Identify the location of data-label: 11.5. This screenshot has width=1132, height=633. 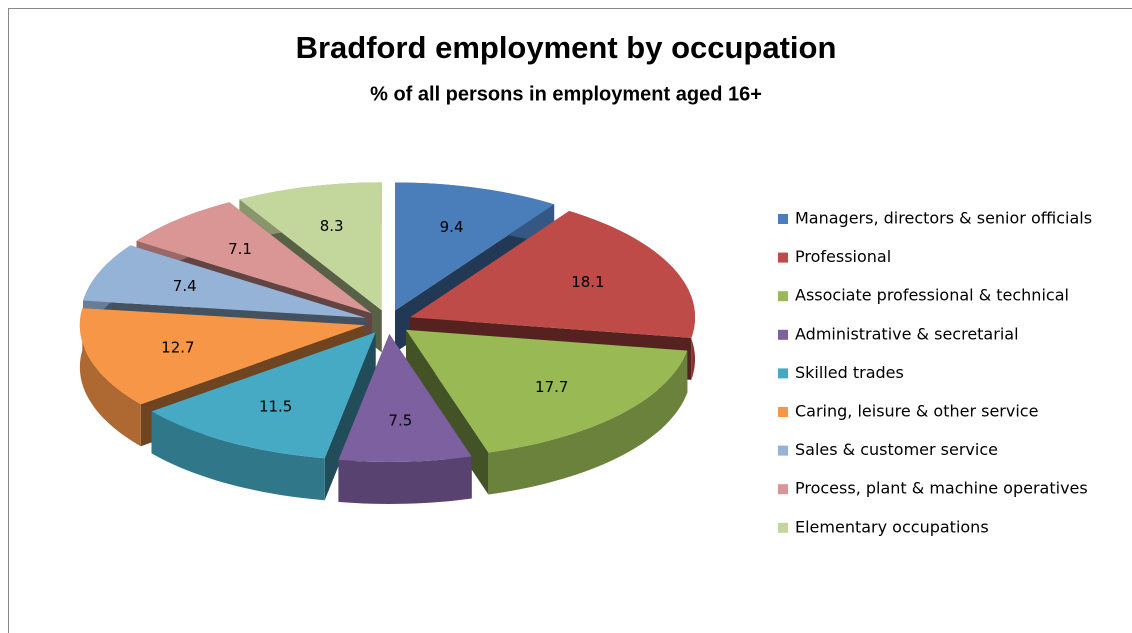
(275, 406).